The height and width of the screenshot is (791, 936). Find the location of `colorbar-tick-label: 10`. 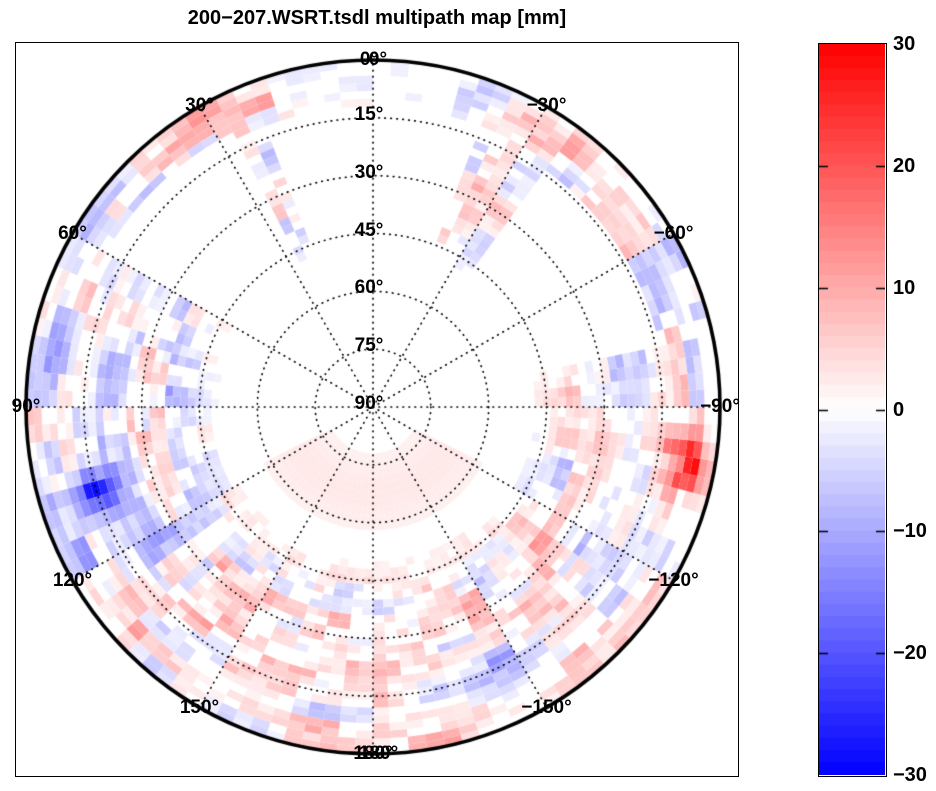

colorbar-tick-label: 10 is located at coordinates (904, 287).